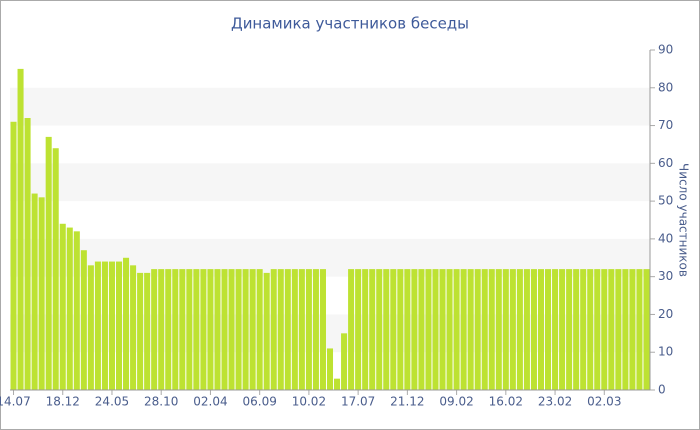 This screenshot has height=430, width=700. What do you see at coordinates (15, 402) in the screenshot?
I see `x-tick-label: 14.07` at bounding box center [15, 402].